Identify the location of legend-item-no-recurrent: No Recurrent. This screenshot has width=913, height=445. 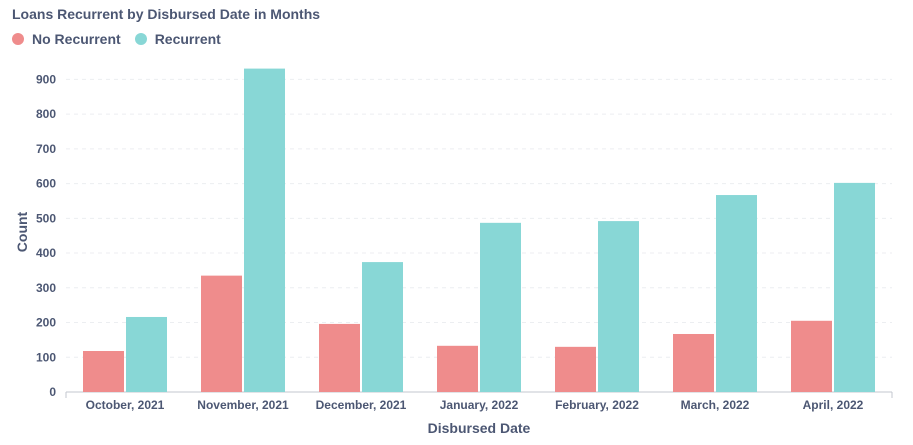
(66, 39).